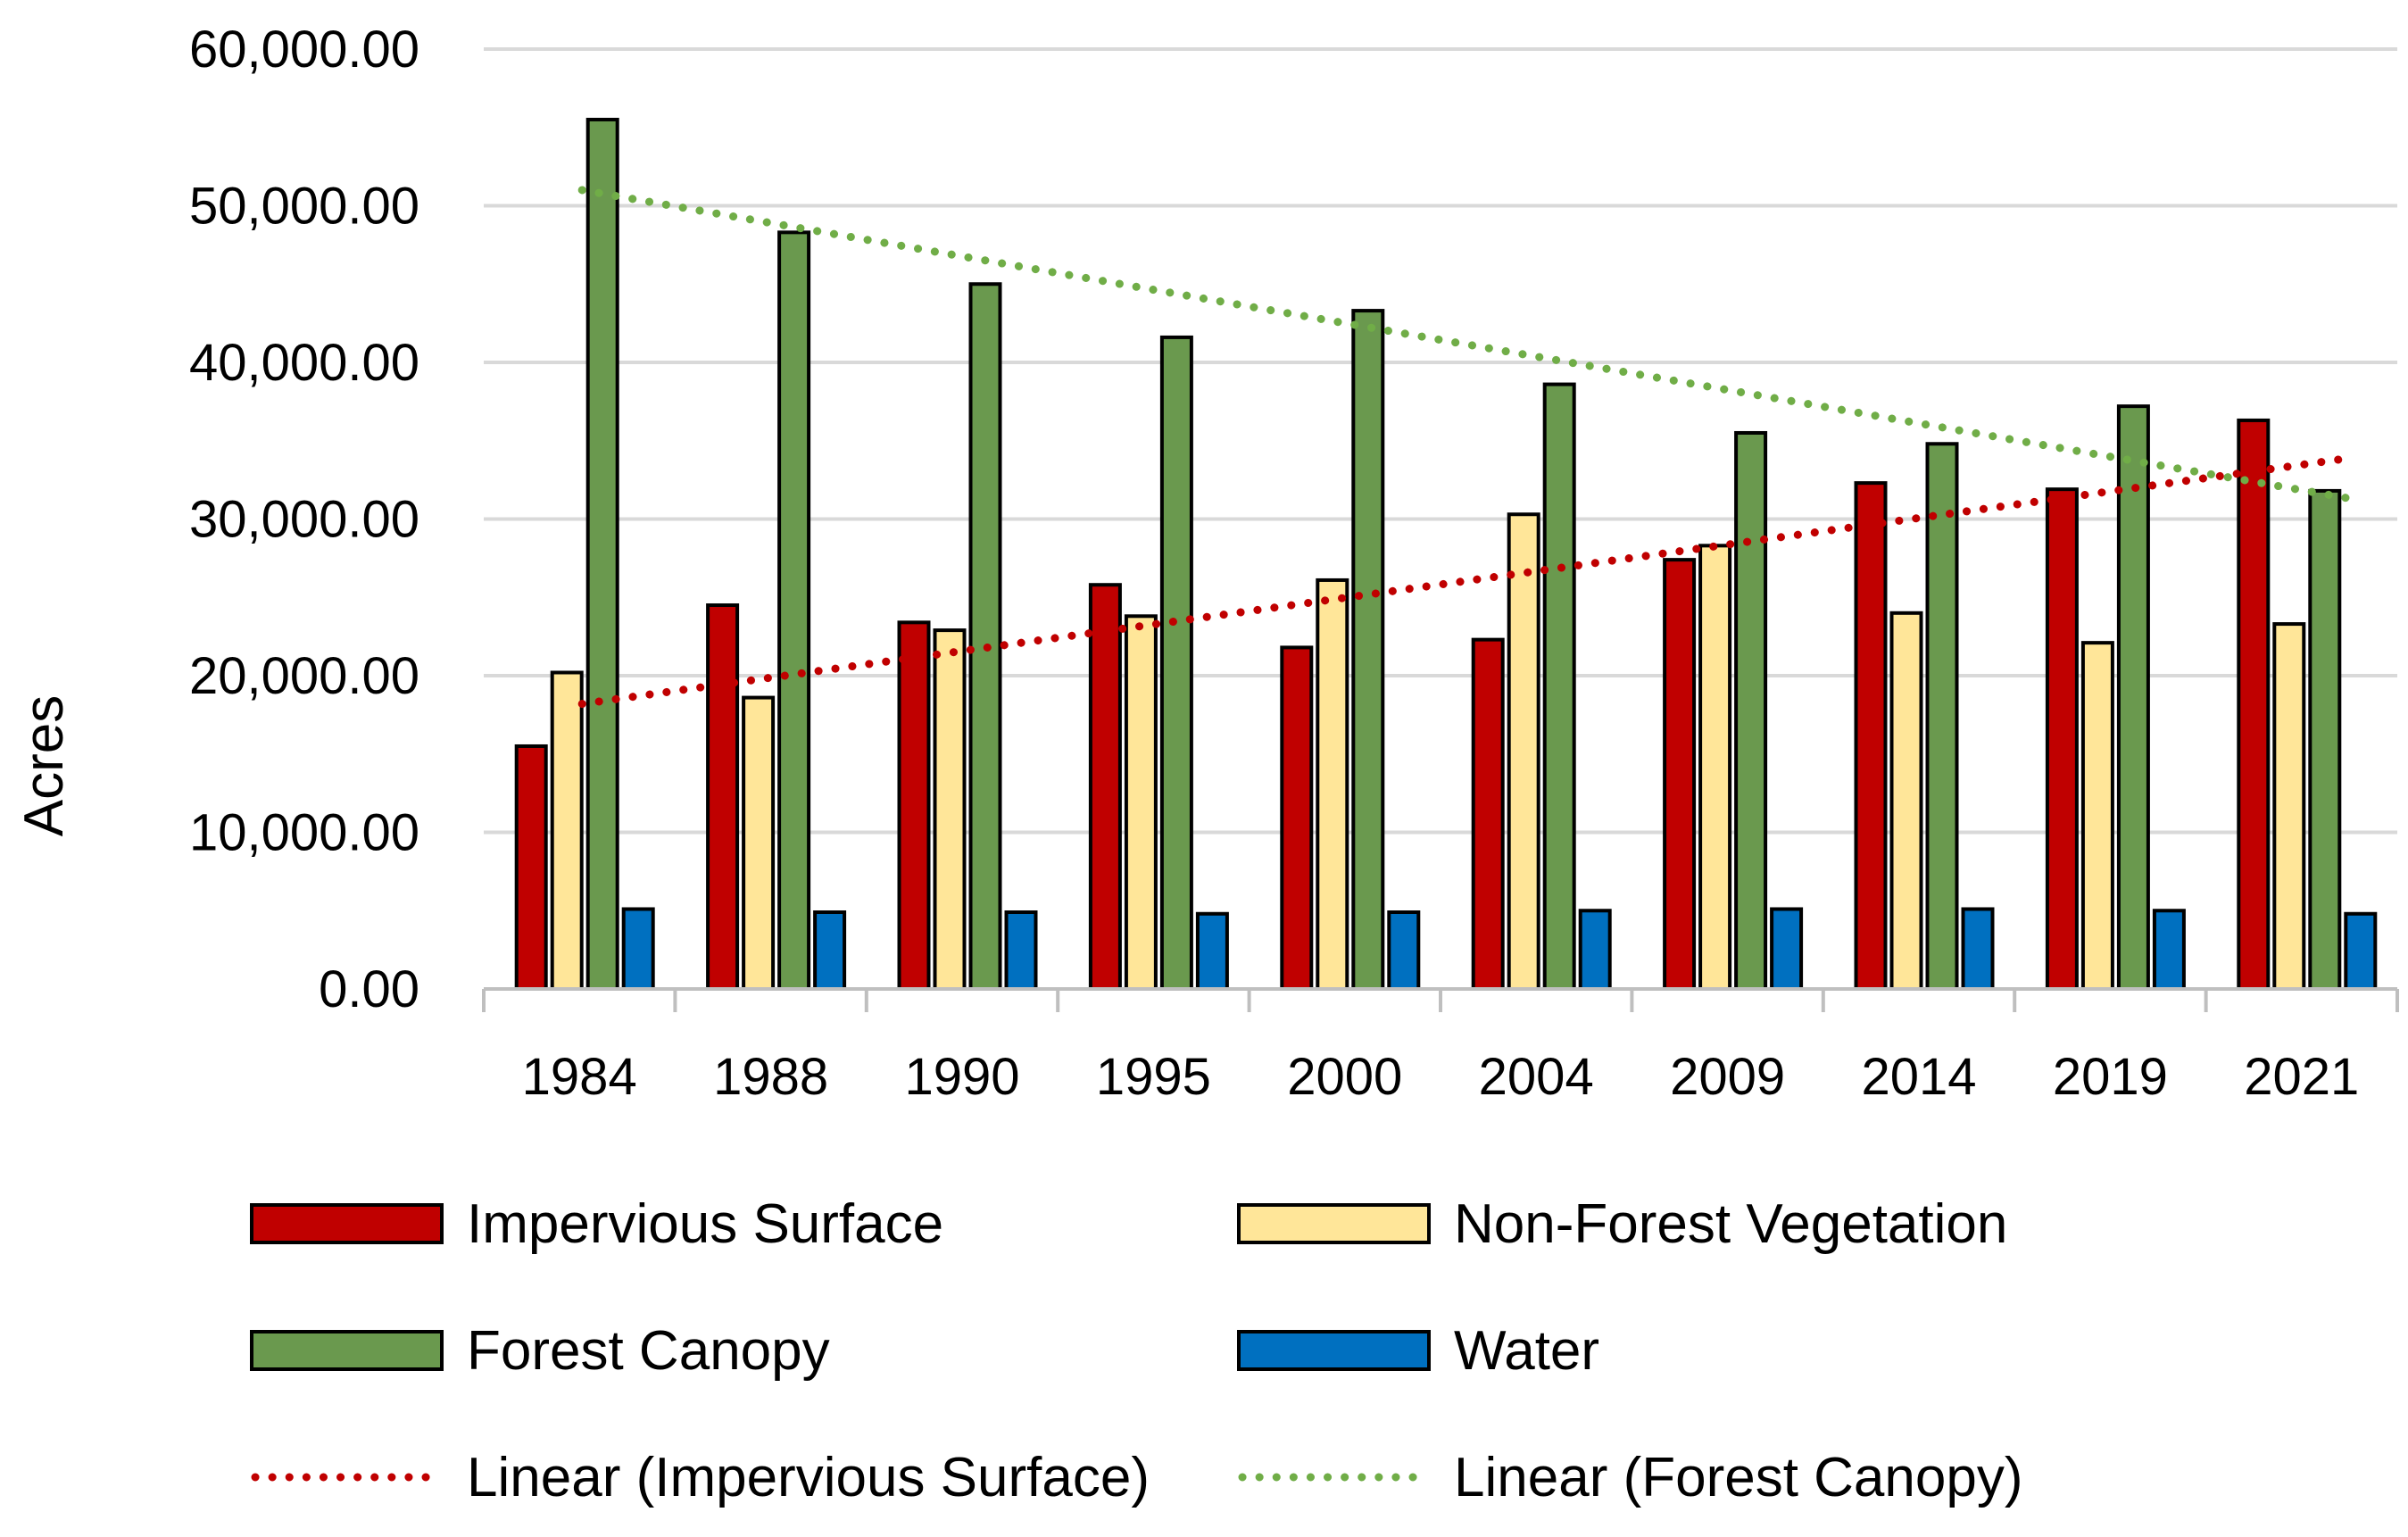  I want to click on bar-impervious-surface-1984, so click(531, 867).